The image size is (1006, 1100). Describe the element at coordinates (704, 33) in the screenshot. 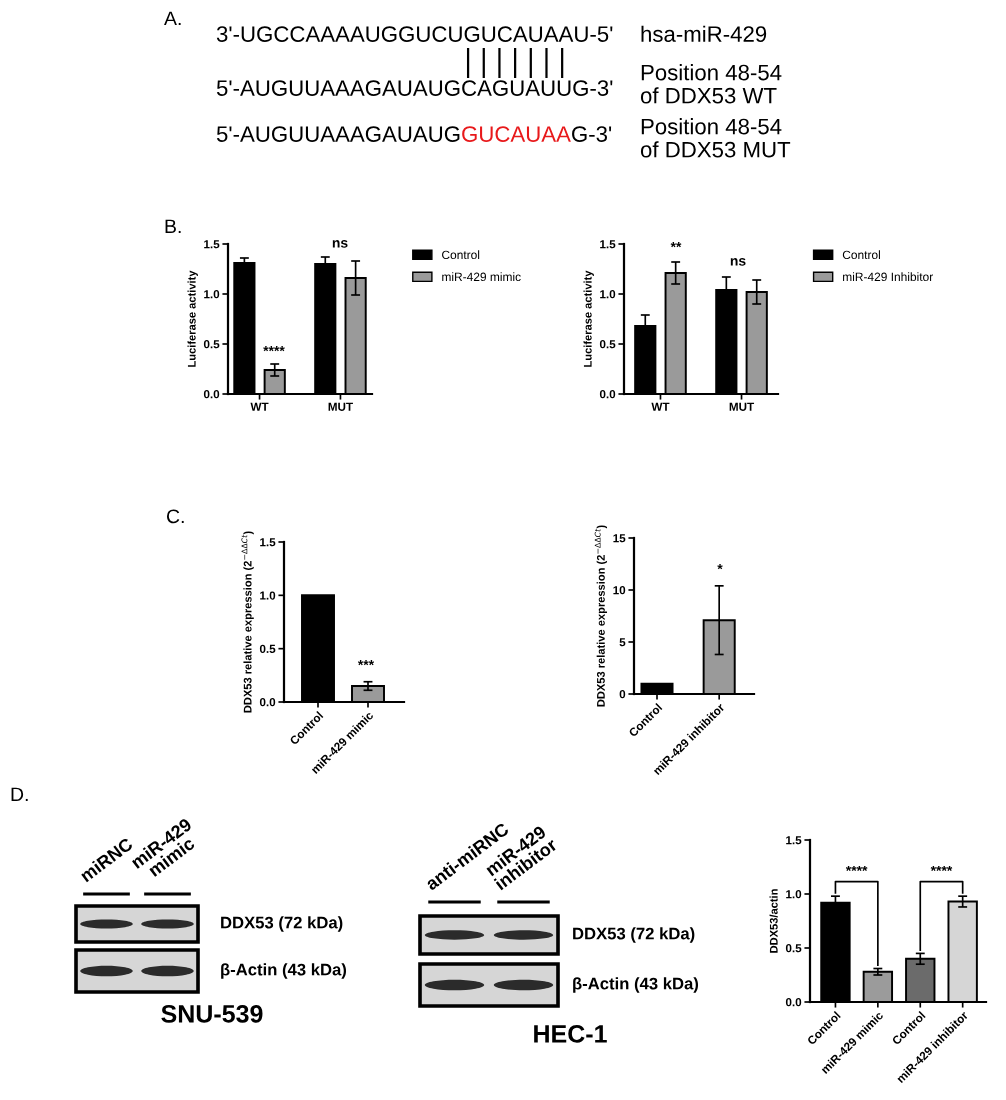

I see `text: hsa-miR-429` at that location.